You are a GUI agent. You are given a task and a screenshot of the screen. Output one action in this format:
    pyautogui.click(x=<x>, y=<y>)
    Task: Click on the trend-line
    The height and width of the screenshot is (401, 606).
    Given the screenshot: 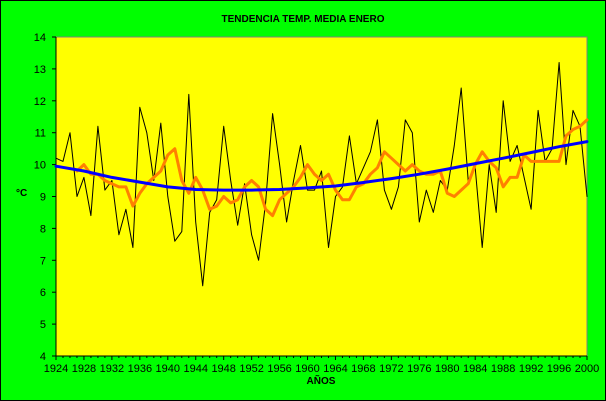 What is the action you would take?
    pyautogui.click(x=321, y=166)
    